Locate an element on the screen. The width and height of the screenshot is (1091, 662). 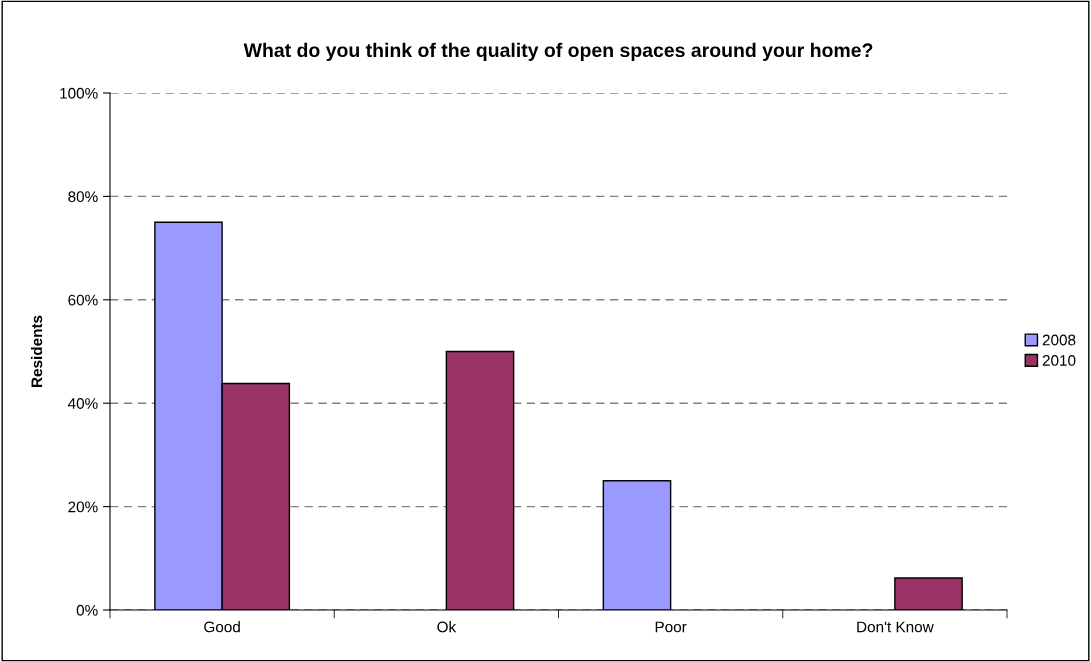
y-tick-label: 80% is located at coordinates (83, 197).